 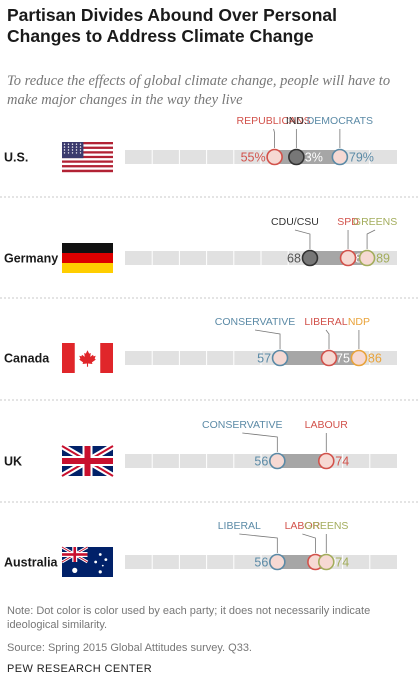 I want to click on party-label: DEMOCRATS, so click(x=340, y=121).